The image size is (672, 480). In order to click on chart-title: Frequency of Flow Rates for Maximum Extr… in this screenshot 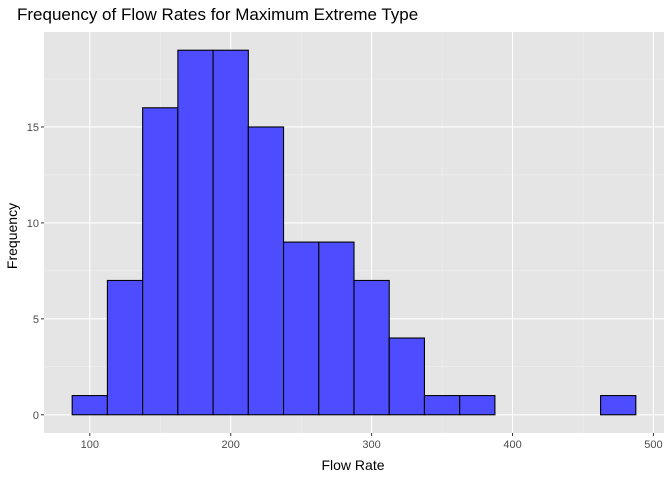, I will do `click(217, 14)`.